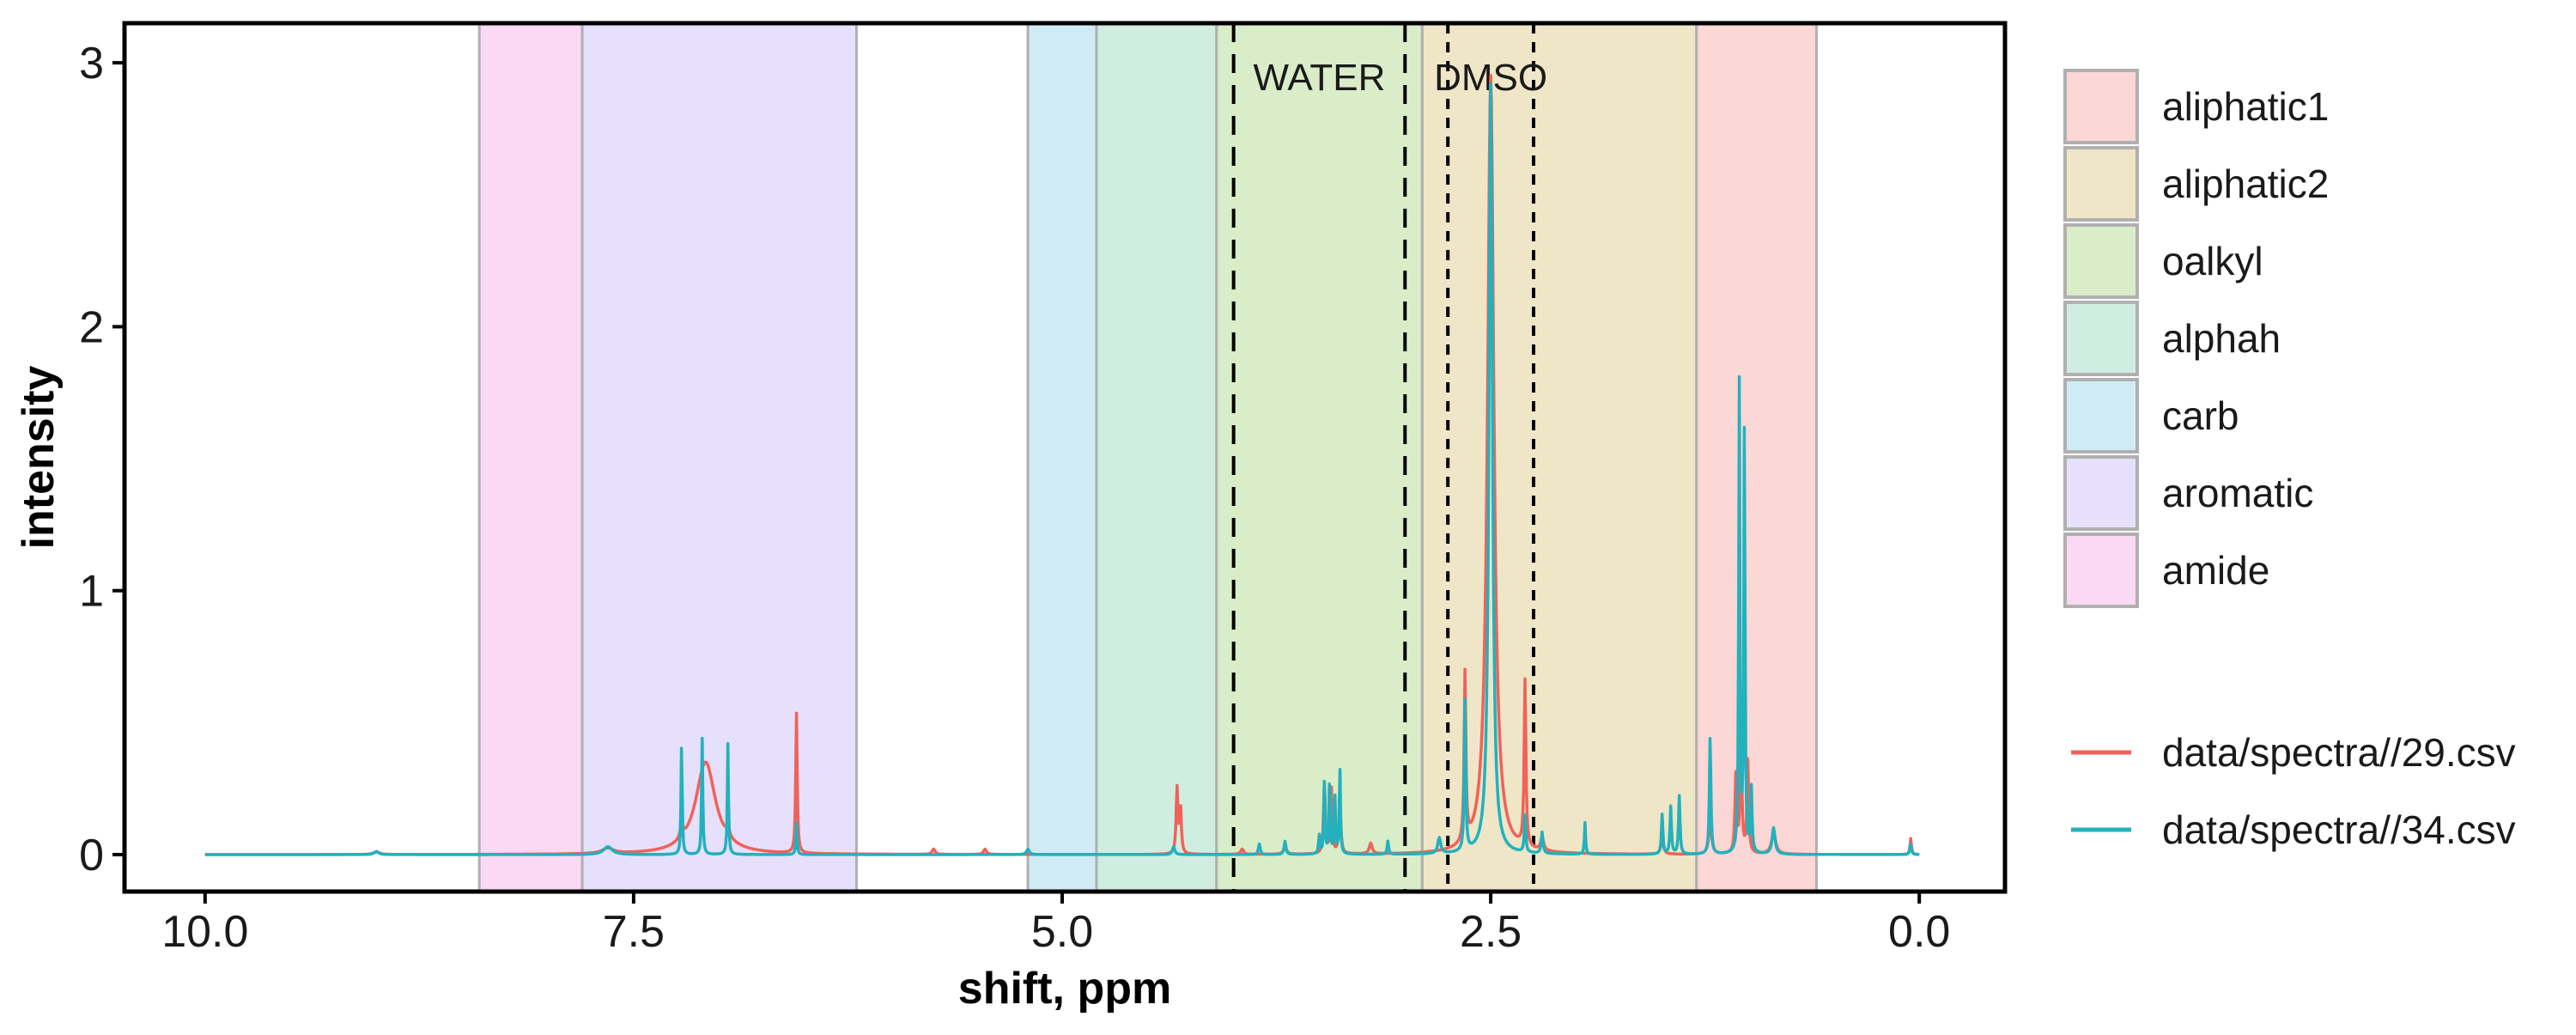 This screenshot has height=1035, width=2576. Describe the element at coordinates (39, 458) in the screenshot. I see `y-axis-title: intensity` at that location.